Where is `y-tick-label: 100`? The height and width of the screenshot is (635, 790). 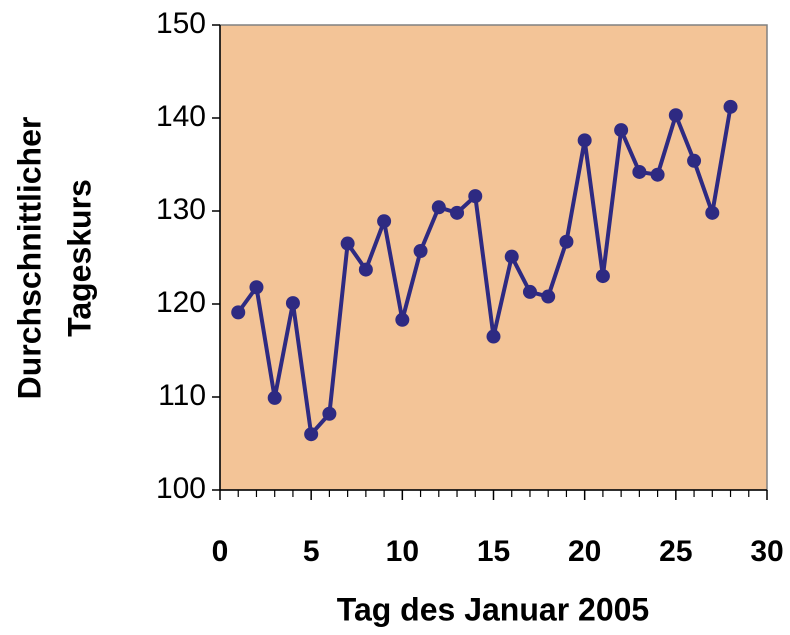
y-tick-label: 100 is located at coordinates (181, 488).